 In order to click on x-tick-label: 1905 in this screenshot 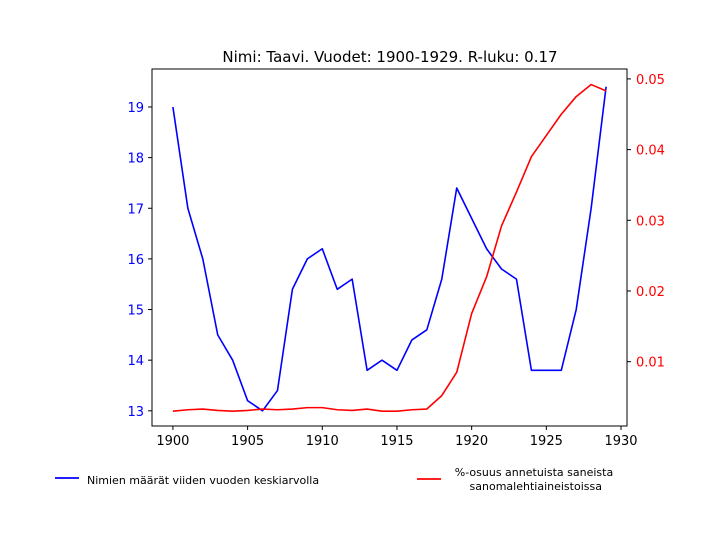, I will do `click(247, 441)`.